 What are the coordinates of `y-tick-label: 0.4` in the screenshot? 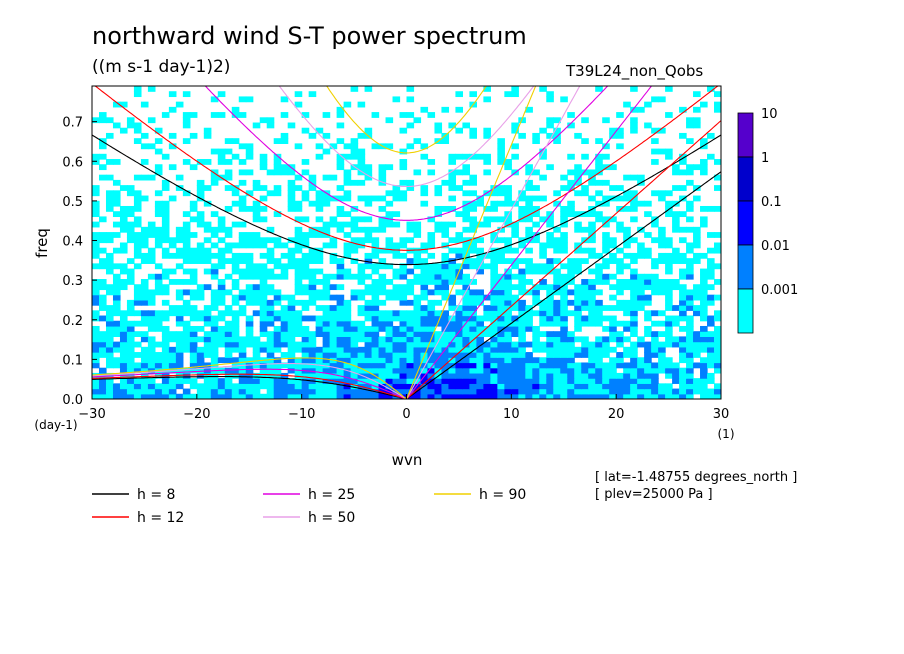 It's located at (72, 242).